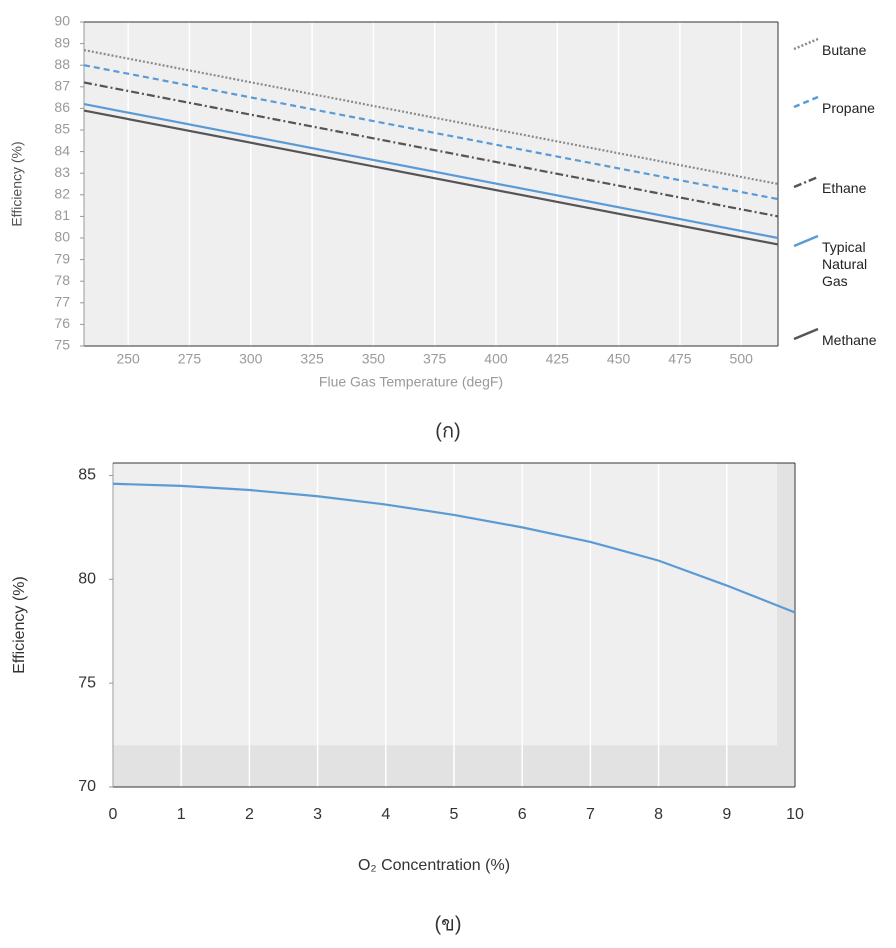 The height and width of the screenshot is (948, 896). Describe the element at coordinates (435, 359) in the screenshot. I see `x-tick-label: 375` at that location.